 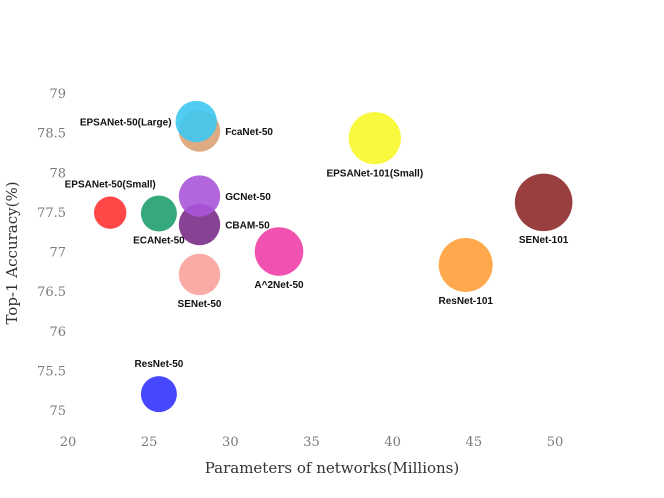 I want to click on x-axis-title: Parameters of networks(Millions), so click(x=332, y=468).